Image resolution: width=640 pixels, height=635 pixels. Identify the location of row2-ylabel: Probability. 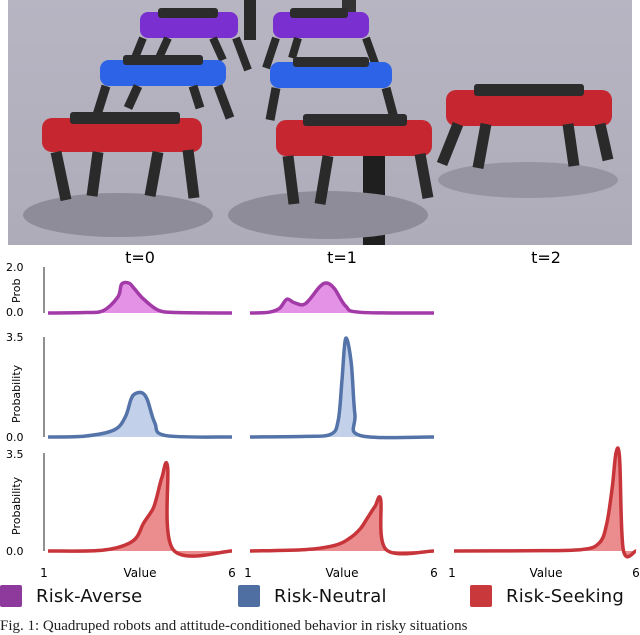
(16, 505).